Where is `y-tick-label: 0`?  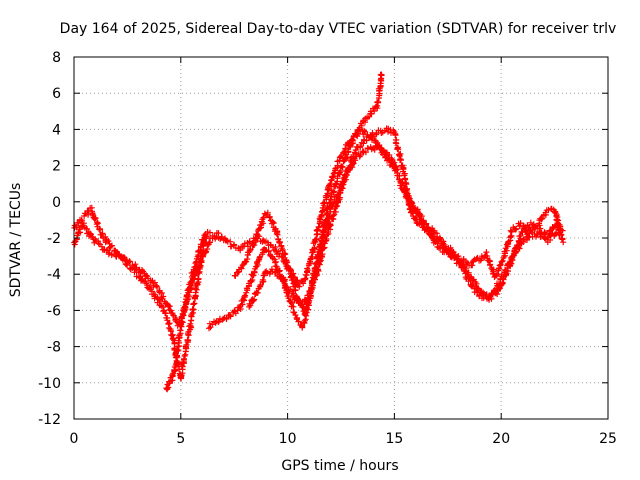
y-tick-label: 0 is located at coordinates (56, 203).